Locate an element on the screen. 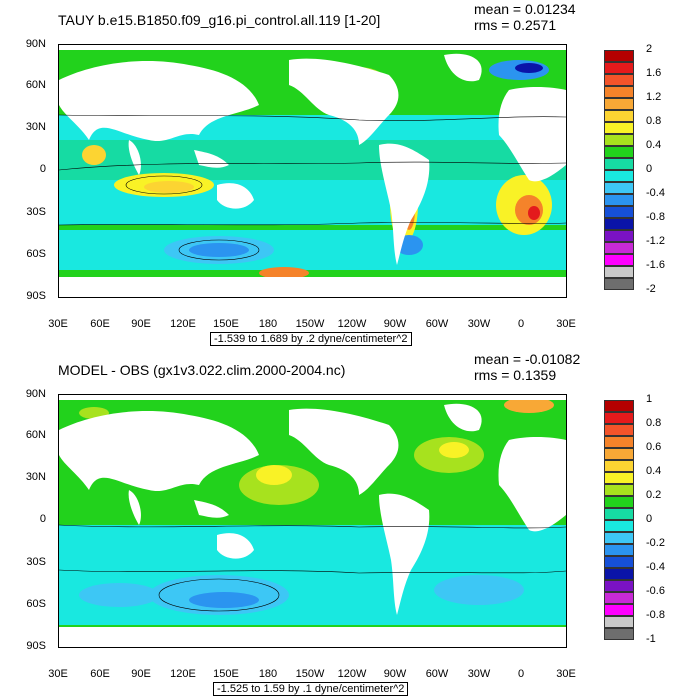 Image resolution: width=700 pixels, height=700 pixels. colorbar-label: 1.6 is located at coordinates (654, 73).